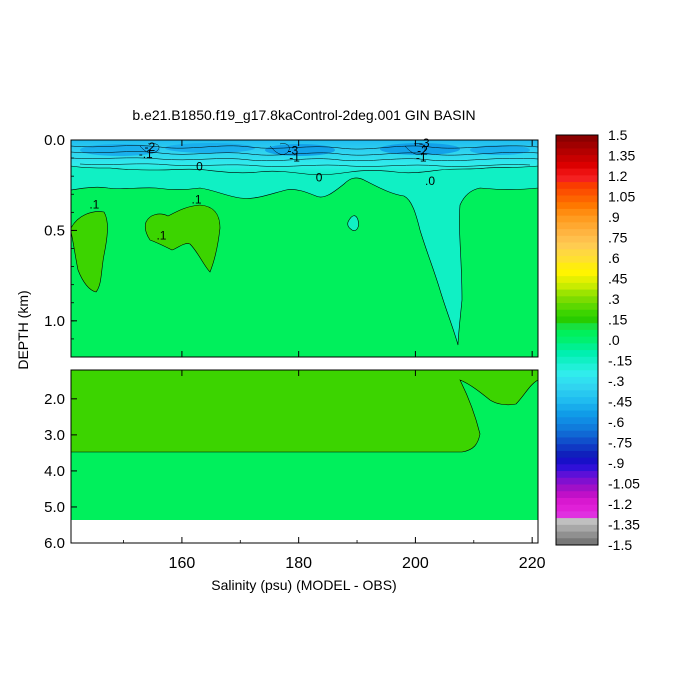  I want to click on colorbar-label: .75, so click(618, 238).